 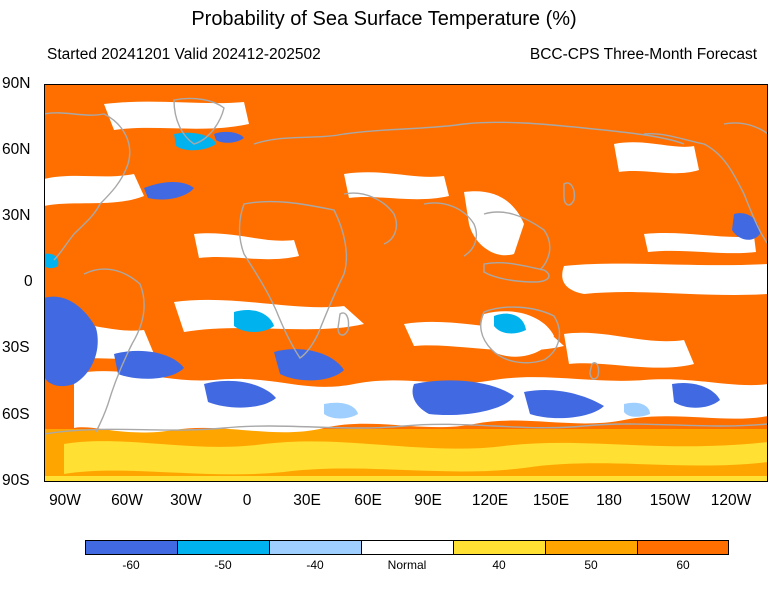 I want to click on lon-label-150w: 150W, so click(x=670, y=500).